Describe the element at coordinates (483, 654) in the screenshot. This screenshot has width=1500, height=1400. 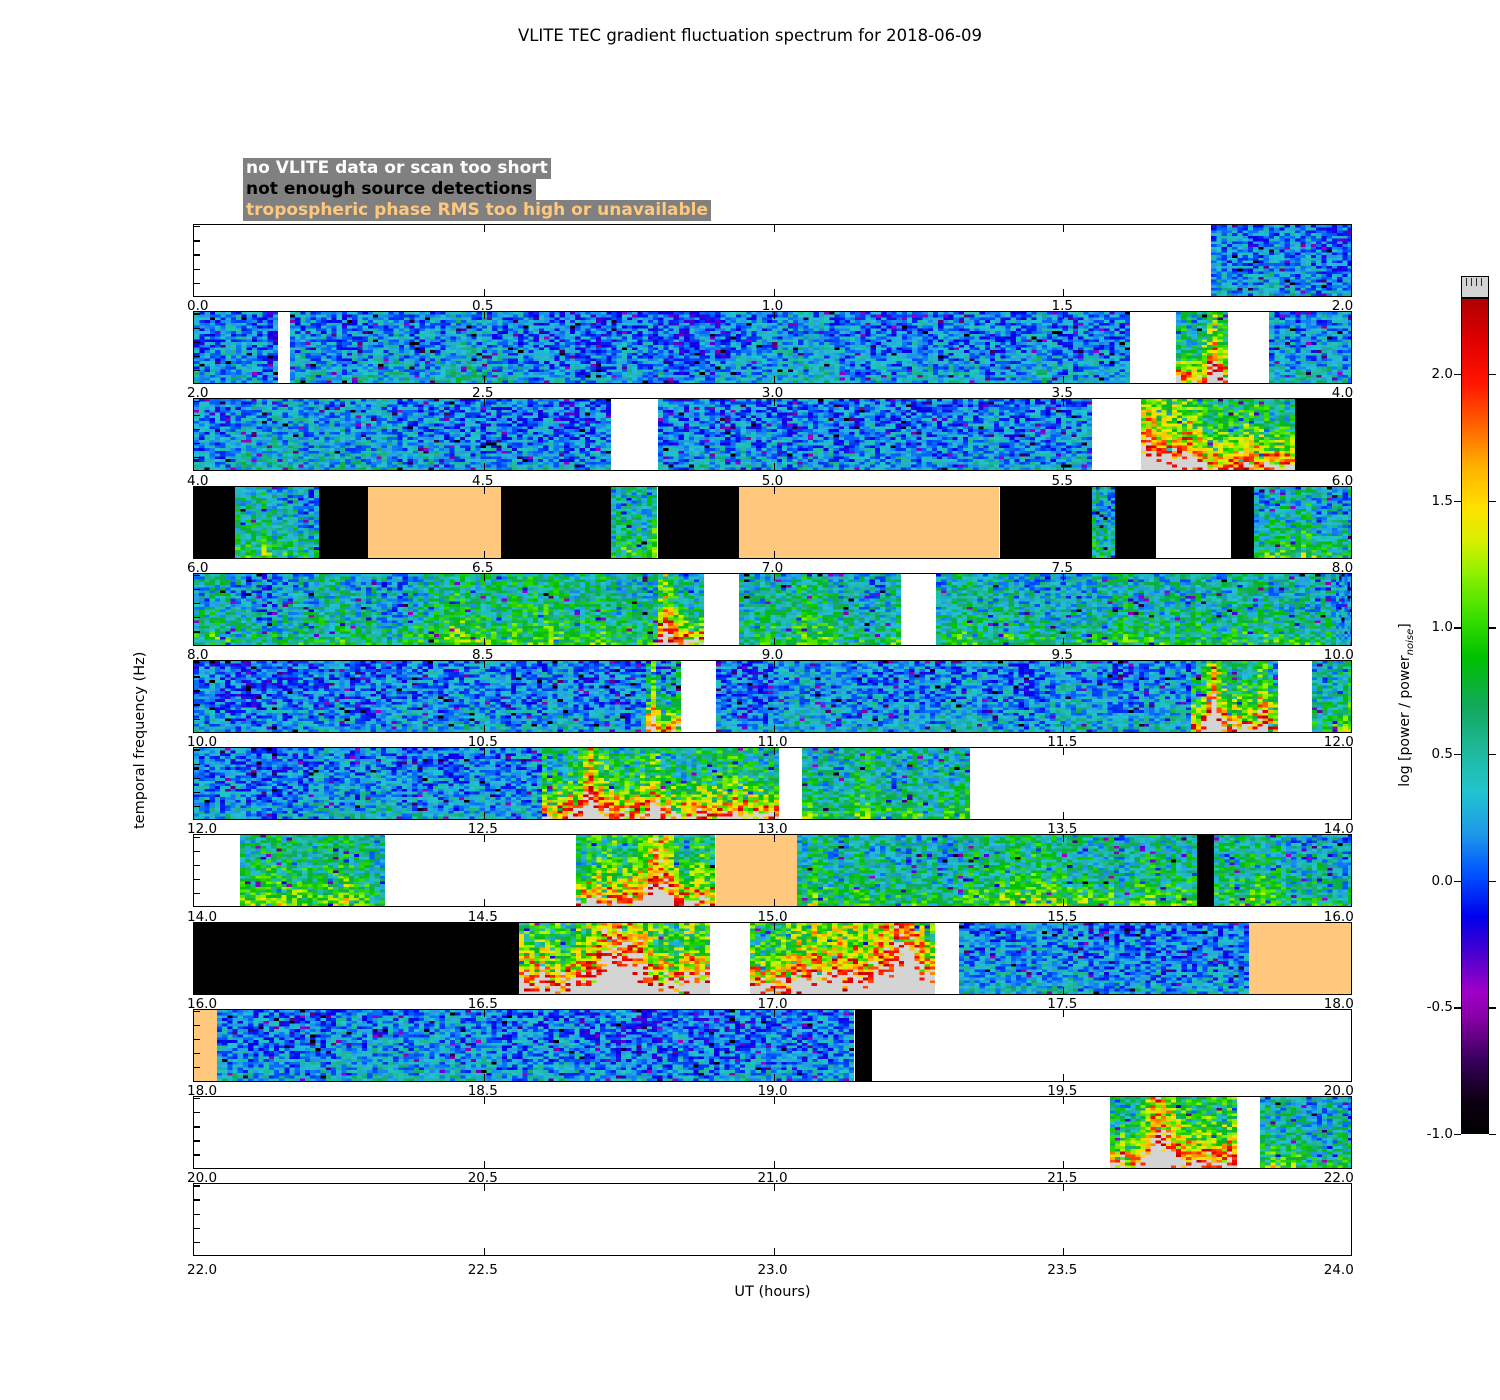
I see `x-tick-label: 8.5` at that location.